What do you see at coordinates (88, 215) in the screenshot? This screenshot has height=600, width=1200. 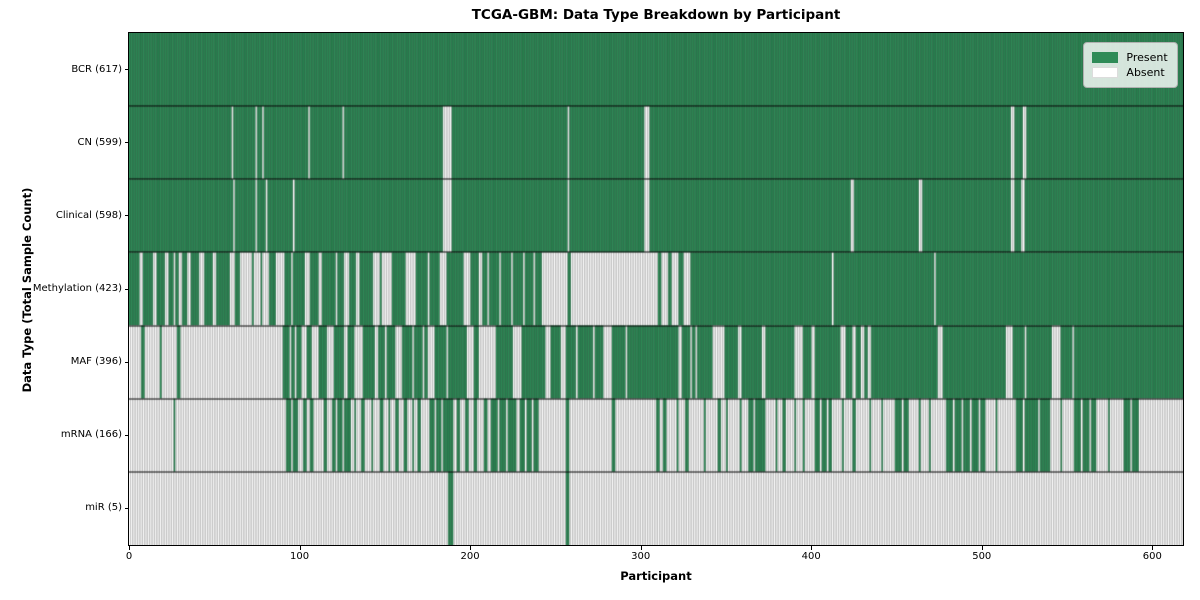 I see `y-tick-label-Clinical: Clinical (598)` at bounding box center [88, 215].